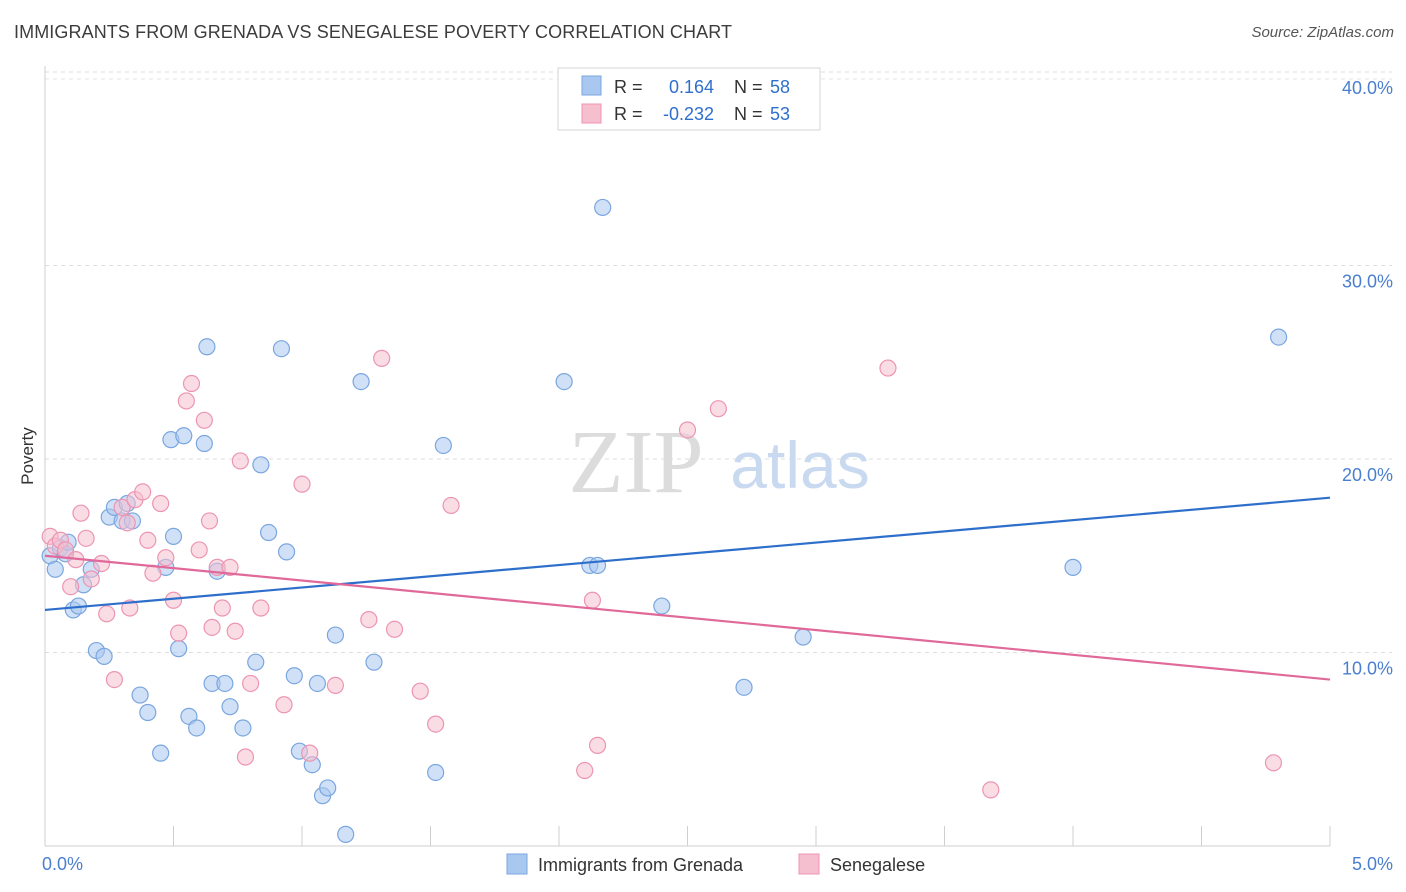 This screenshot has height=892, width=1406. What do you see at coordinates (799, 465) in the screenshot?
I see `watermark-atlas: atlas` at bounding box center [799, 465].